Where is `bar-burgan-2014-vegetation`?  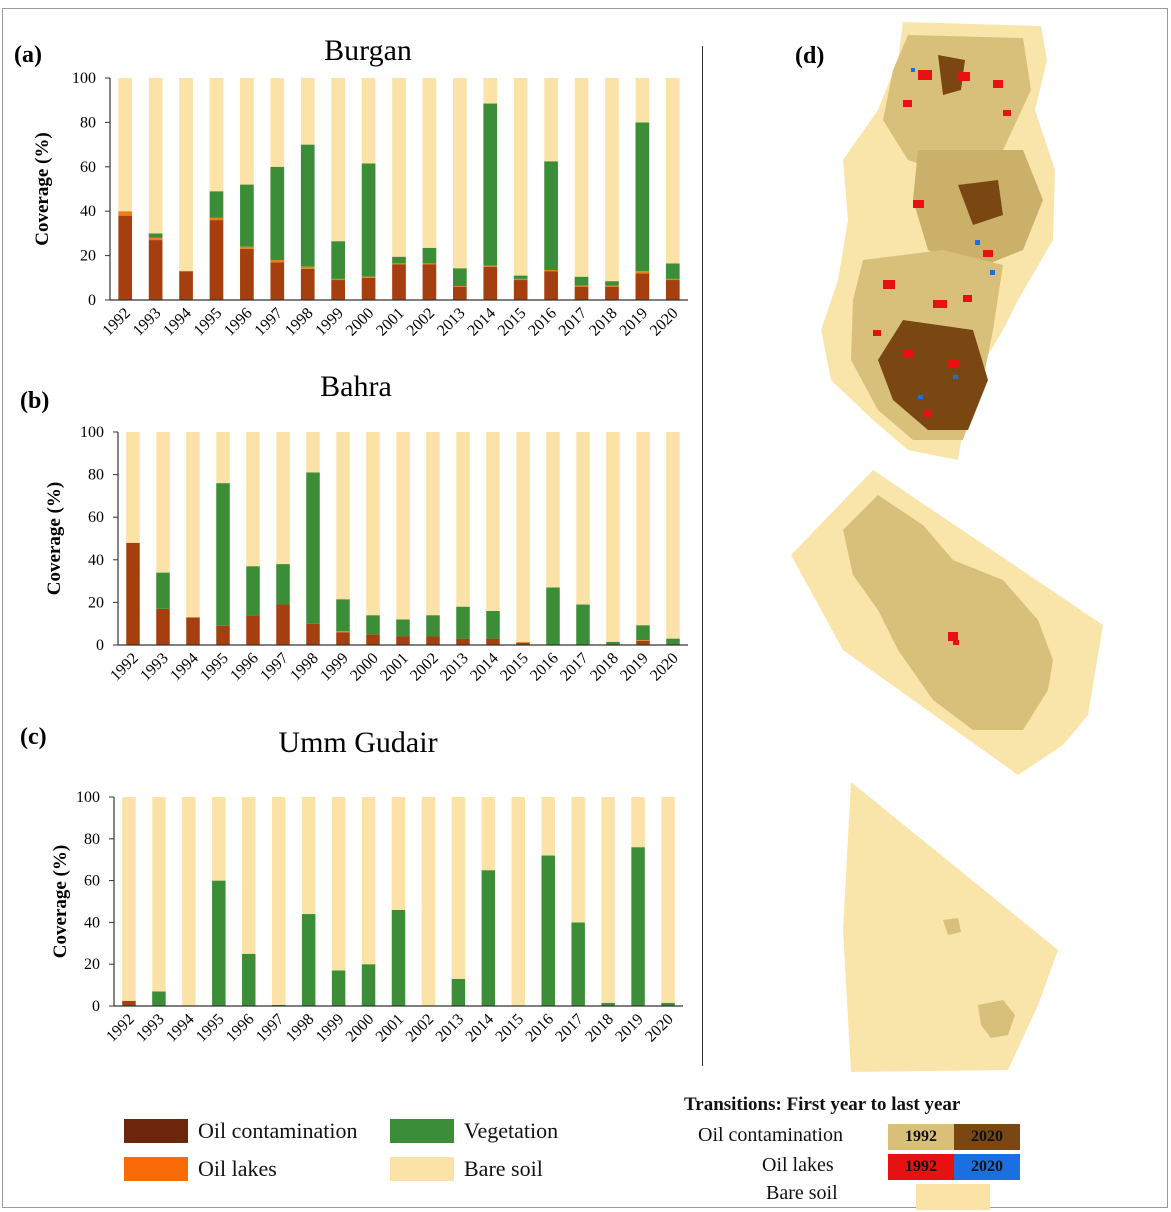
bar-burgan-2014-vegetation is located at coordinates (490, 184).